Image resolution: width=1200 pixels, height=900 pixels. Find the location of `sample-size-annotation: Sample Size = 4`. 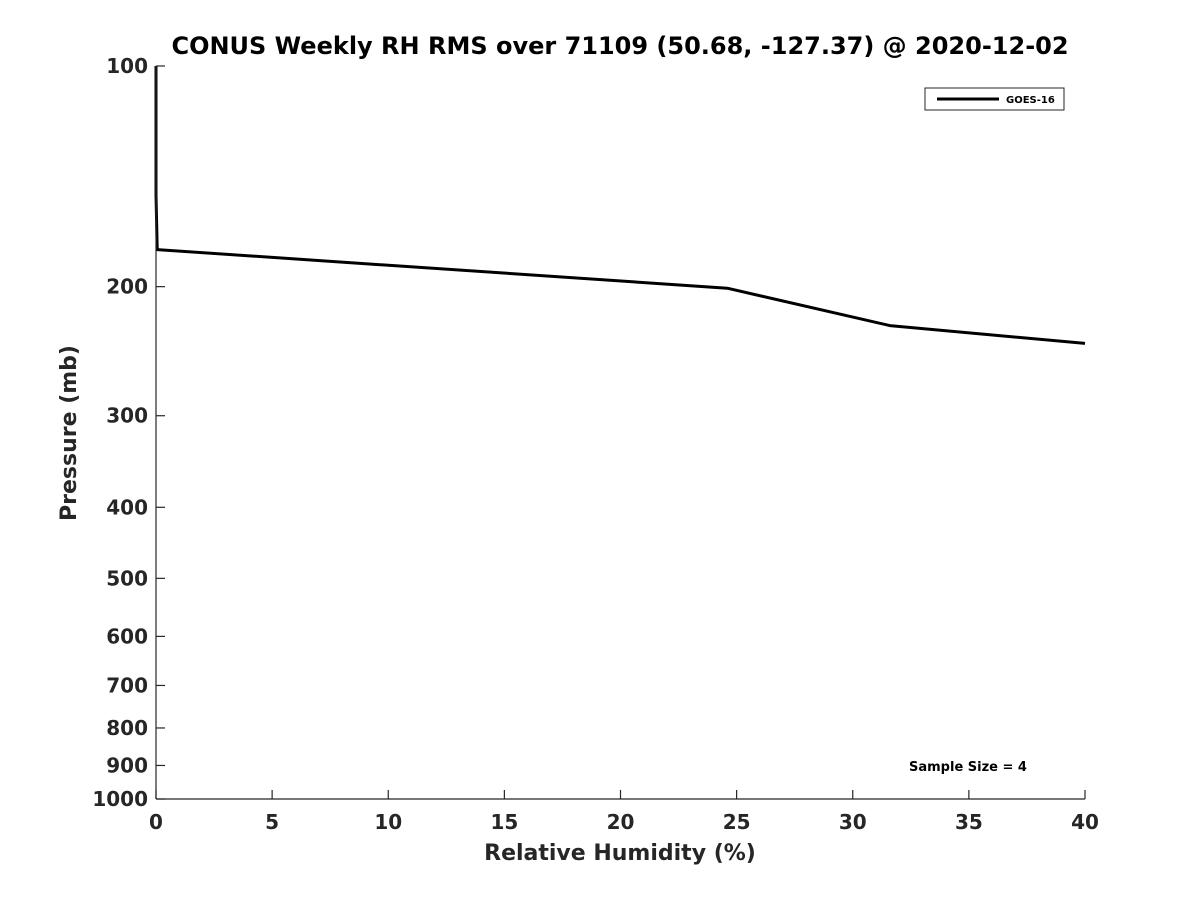

sample-size-annotation: Sample Size = 4 is located at coordinates (968, 767).